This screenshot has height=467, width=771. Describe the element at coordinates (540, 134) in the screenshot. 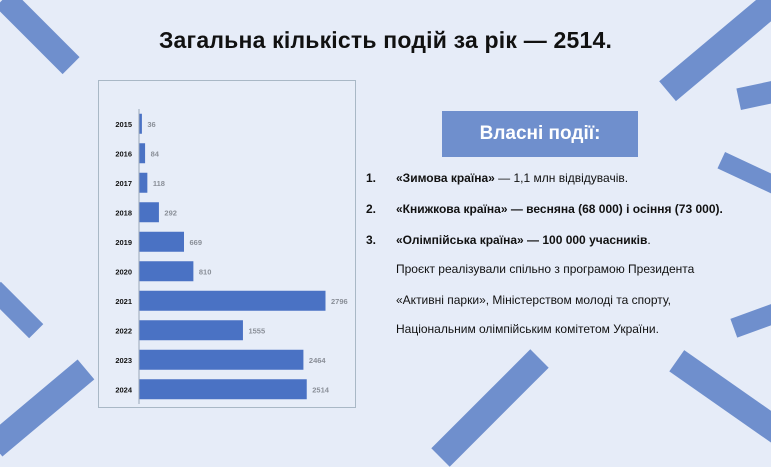

I see `own-events-banner: Власні події:` at that location.